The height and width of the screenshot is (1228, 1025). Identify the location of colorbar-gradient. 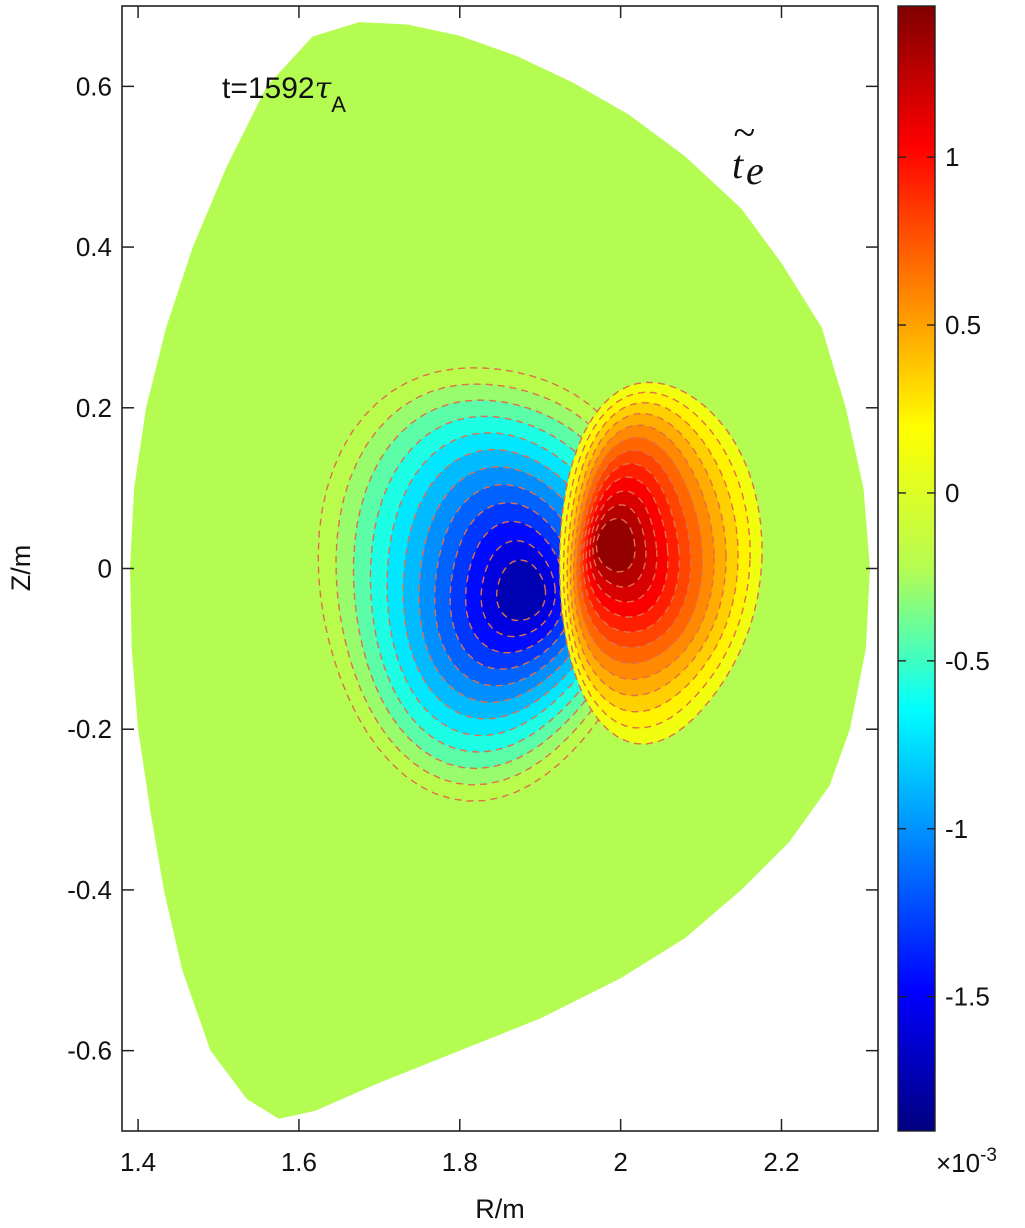
(916, 568).